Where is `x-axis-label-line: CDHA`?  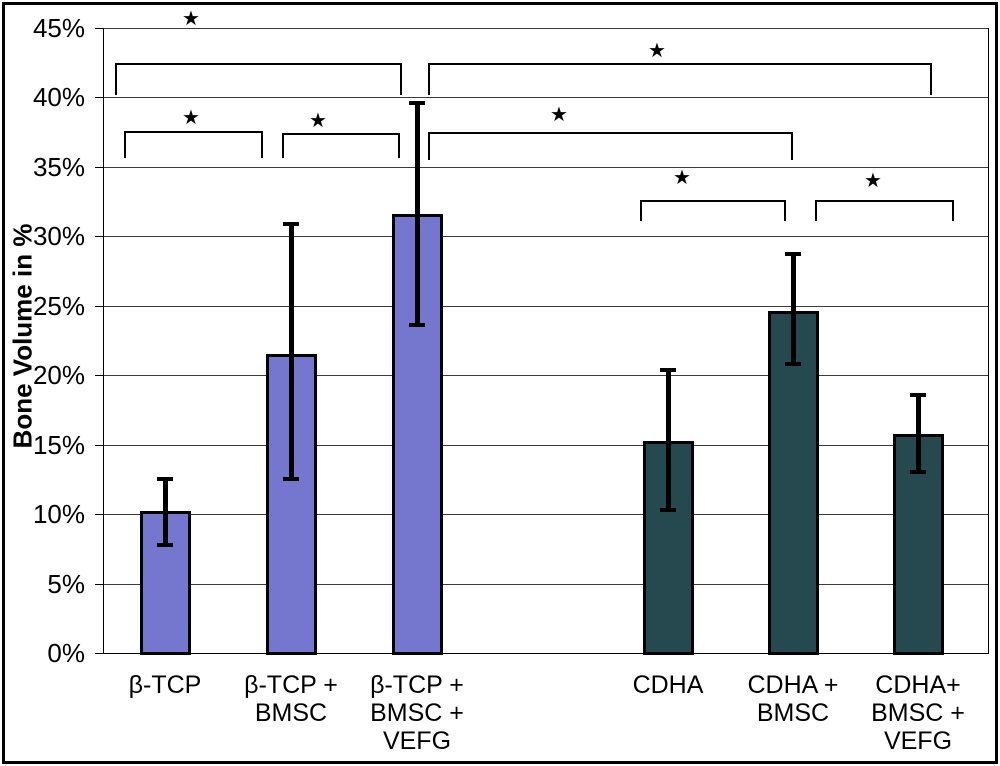
x-axis-label-line: CDHA is located at coordinates (668, 685).